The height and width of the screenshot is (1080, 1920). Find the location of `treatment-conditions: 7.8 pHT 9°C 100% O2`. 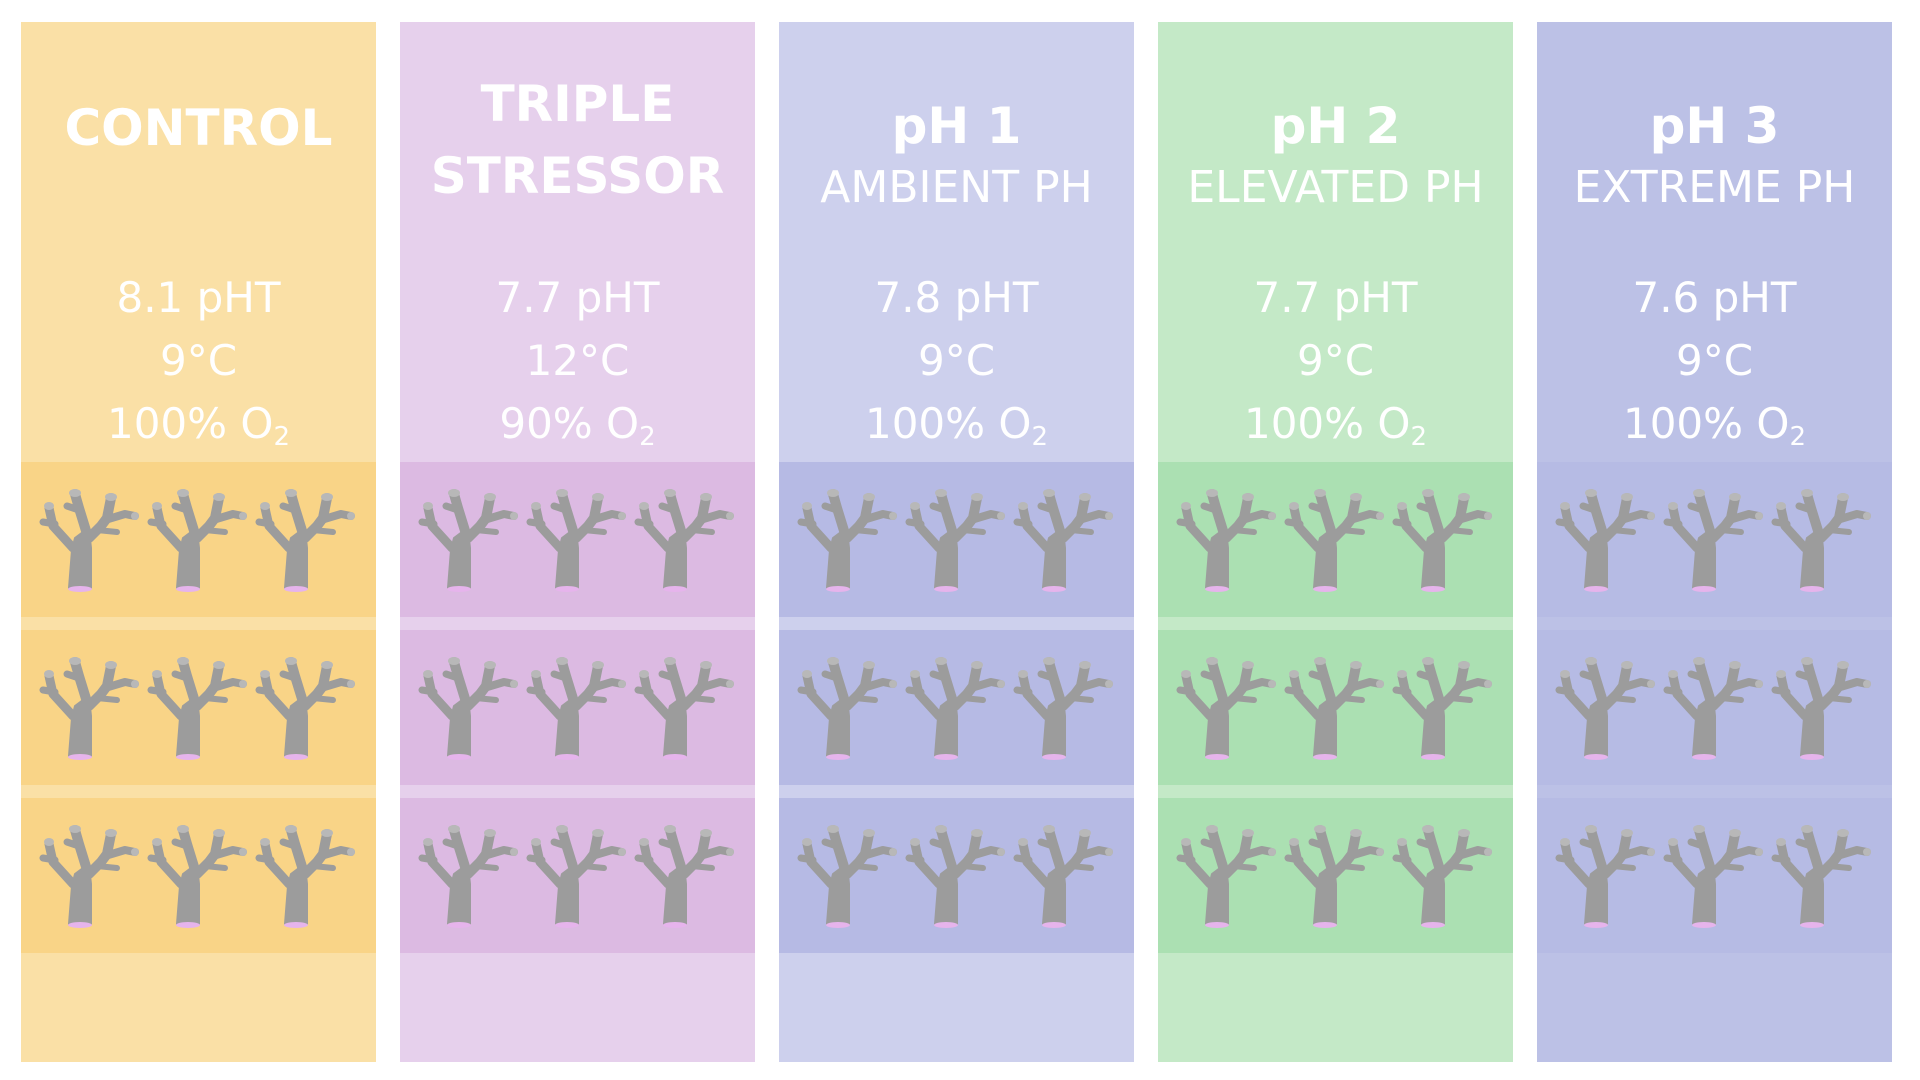

treatment-conditions: 7.8 pHT 9°C 100% O2 is located at coordinates (956, 360).